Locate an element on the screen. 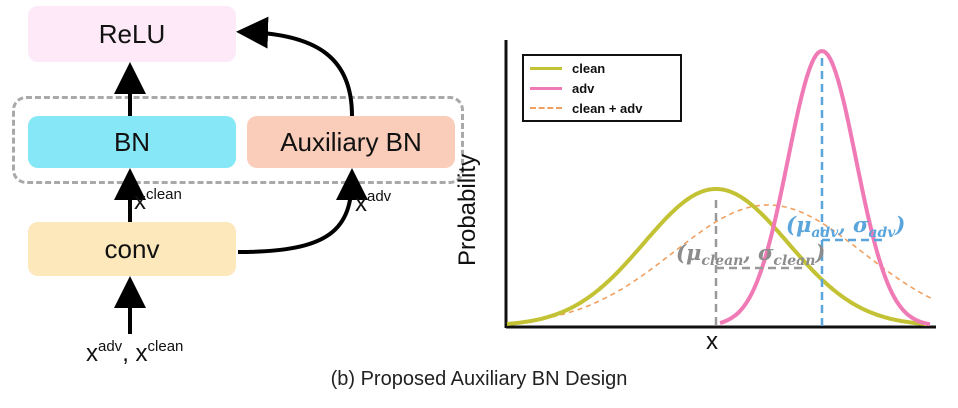 This screenshot has height=408, width=958. auxiliary-bn-label: Auxiliary BN is located at coordinates (351, 141).